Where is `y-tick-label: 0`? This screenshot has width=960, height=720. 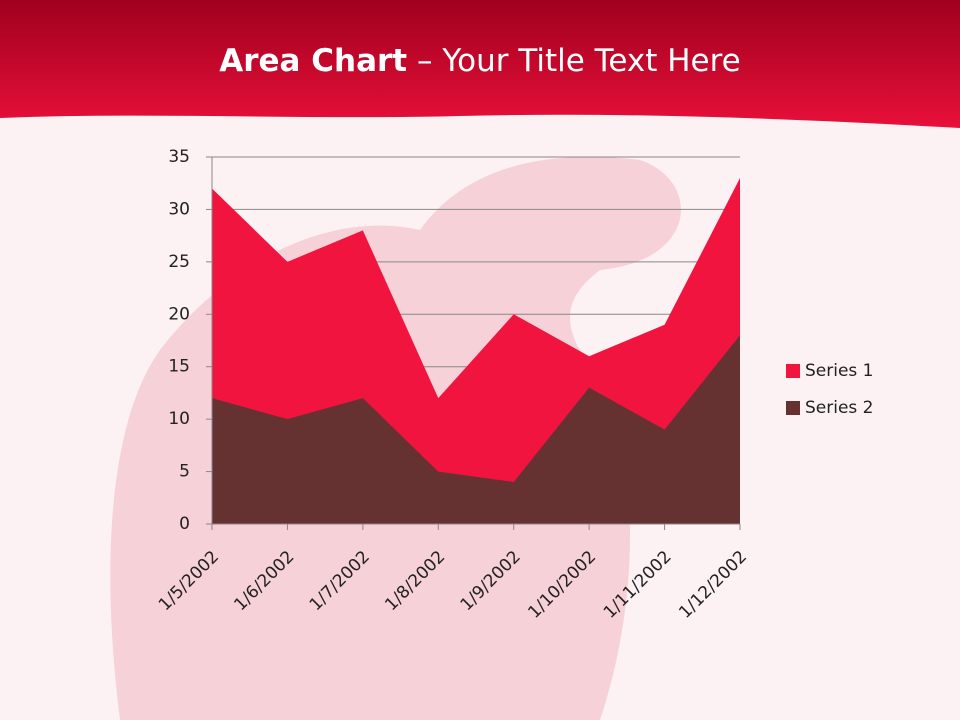
y-tick-label: 0 is located at coordinates (184, 524).